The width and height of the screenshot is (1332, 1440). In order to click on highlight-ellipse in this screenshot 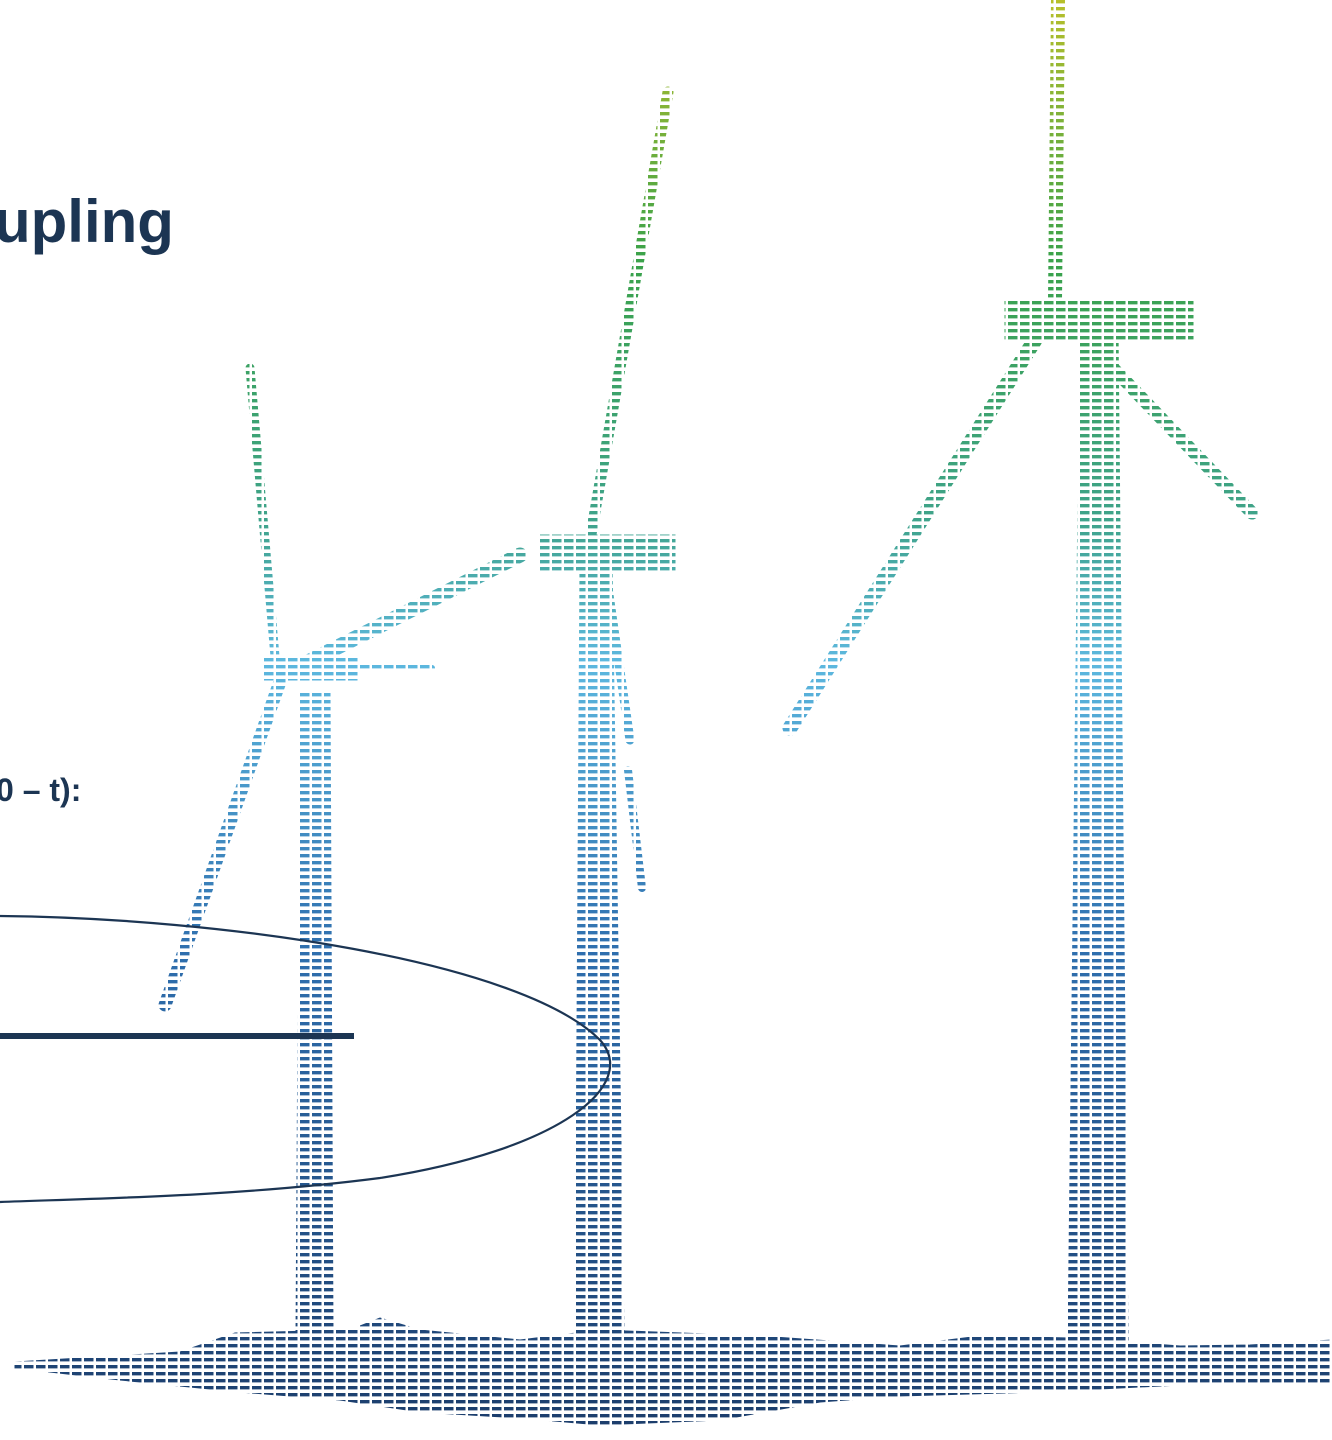, I will do `click(306, 1059)`.